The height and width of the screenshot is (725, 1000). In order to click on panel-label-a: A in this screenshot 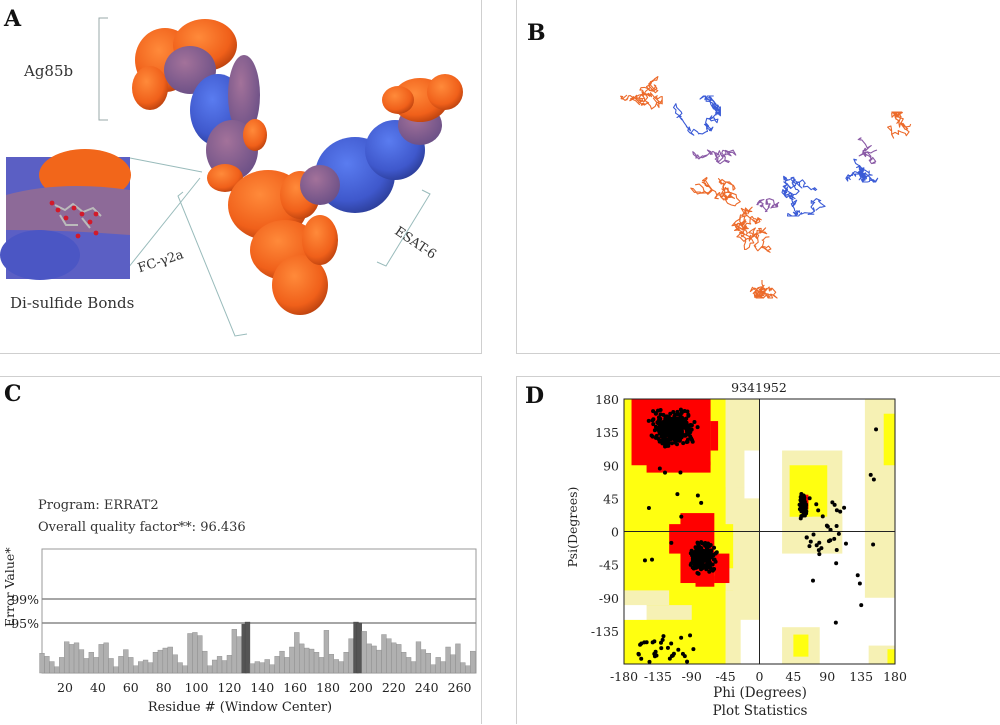, I will do `click(13, 19)`.